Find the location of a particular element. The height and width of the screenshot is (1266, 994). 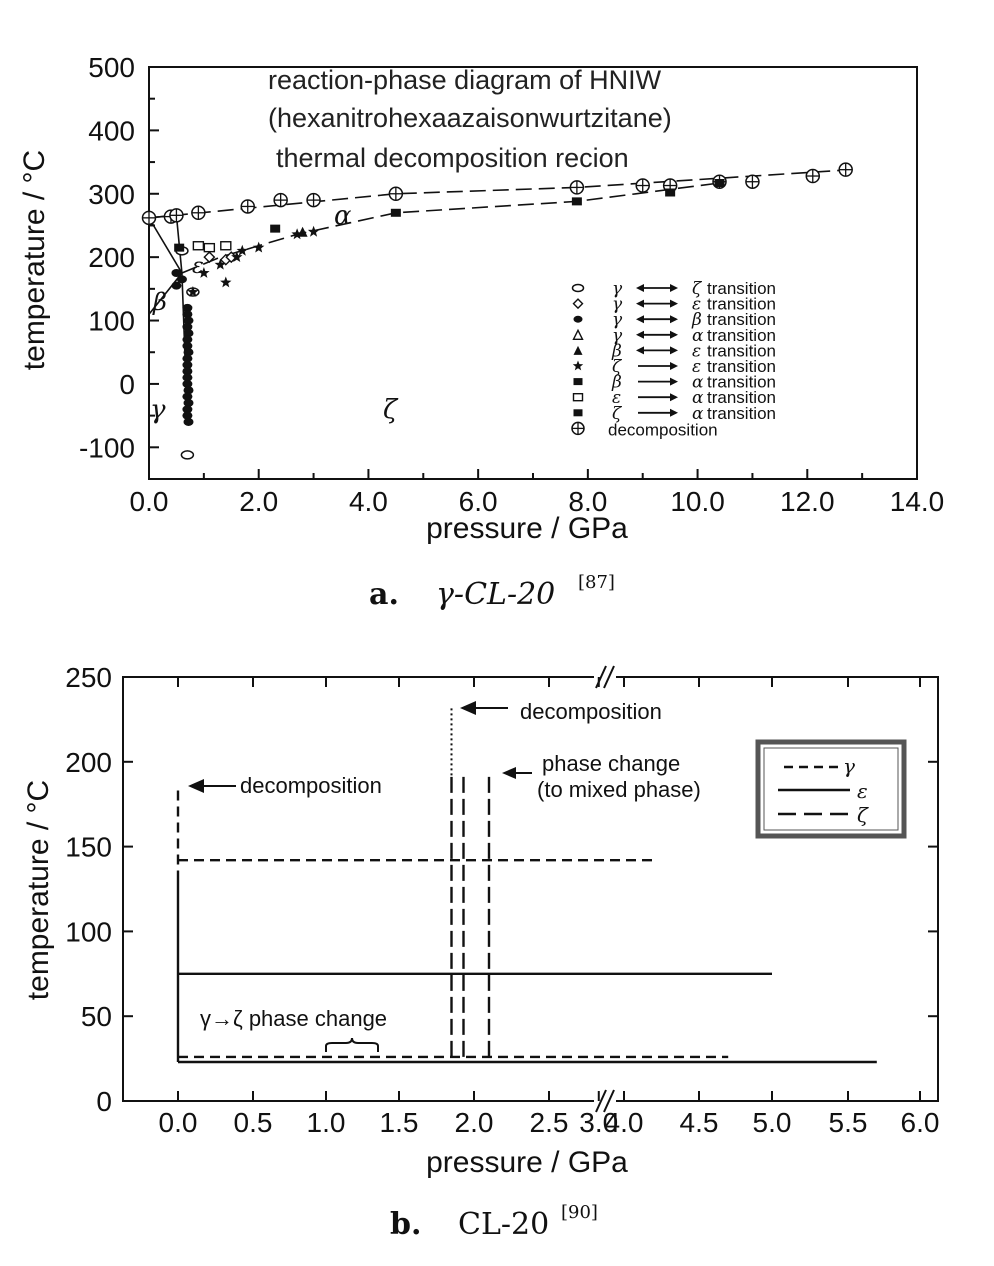

legend-zeta: ζ is located at coordinates (863, 815).